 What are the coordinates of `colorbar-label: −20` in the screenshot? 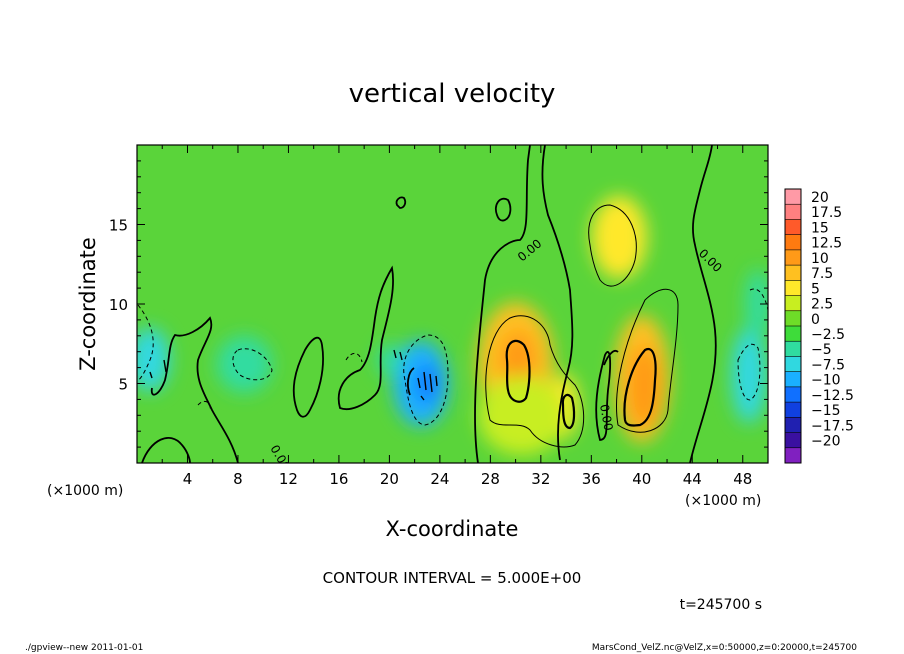 It's located at (826, 442).